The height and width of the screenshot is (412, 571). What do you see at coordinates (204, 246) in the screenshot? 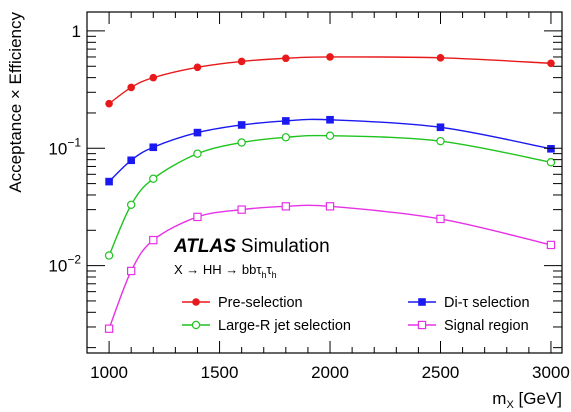
I see `atlas-experiment: ATLAS` at bounding box center [204, 246].